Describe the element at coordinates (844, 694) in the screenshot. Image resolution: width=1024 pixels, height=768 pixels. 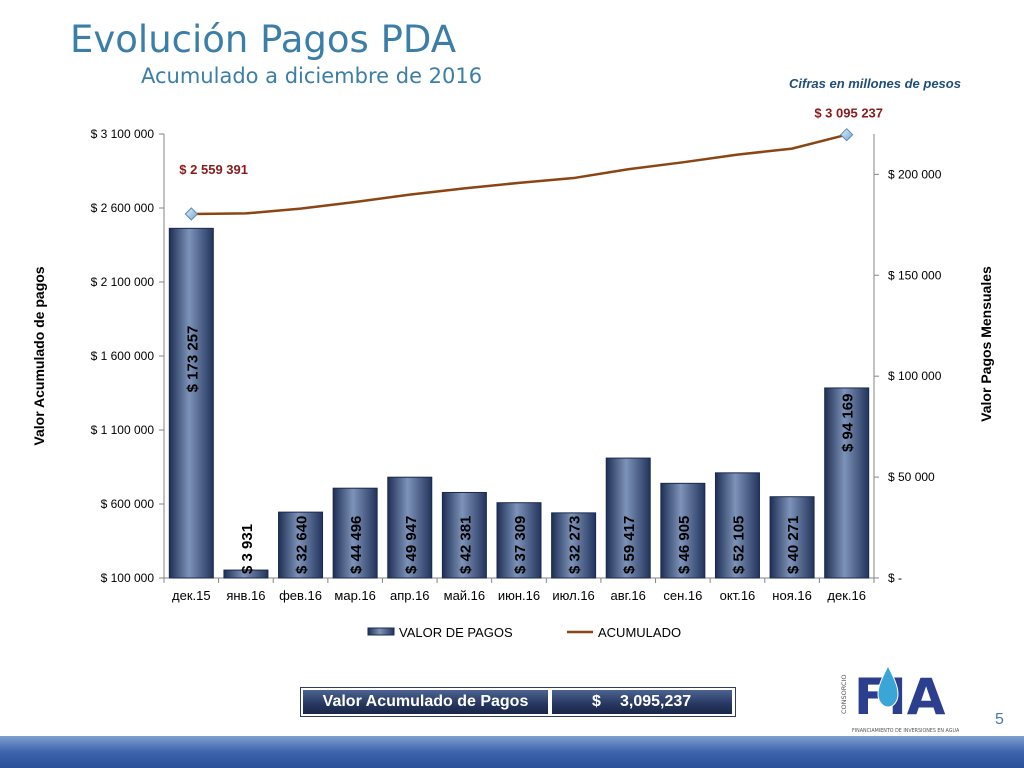
I see `logo-side-text: CONSORCIO` at that location.